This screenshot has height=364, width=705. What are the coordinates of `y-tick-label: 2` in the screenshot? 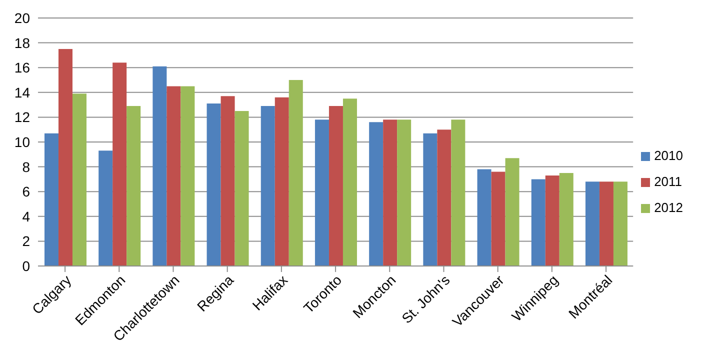 It's located at (26, 241).